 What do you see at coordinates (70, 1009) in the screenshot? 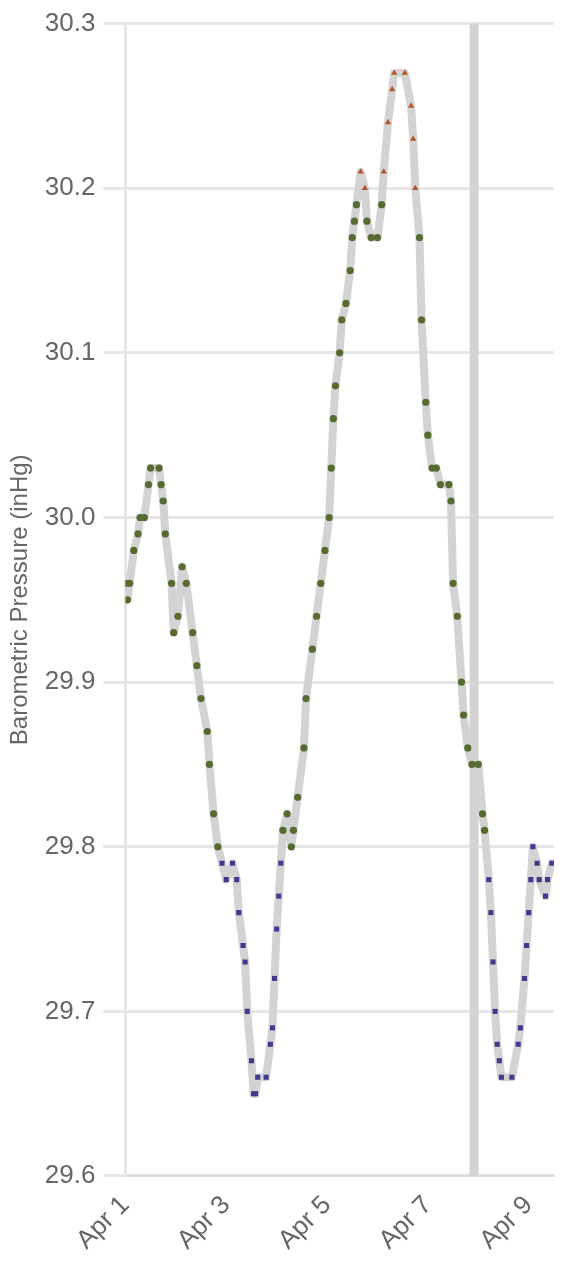
I see `y-tick-label: 29.7` at bounding box center [70, 1009].